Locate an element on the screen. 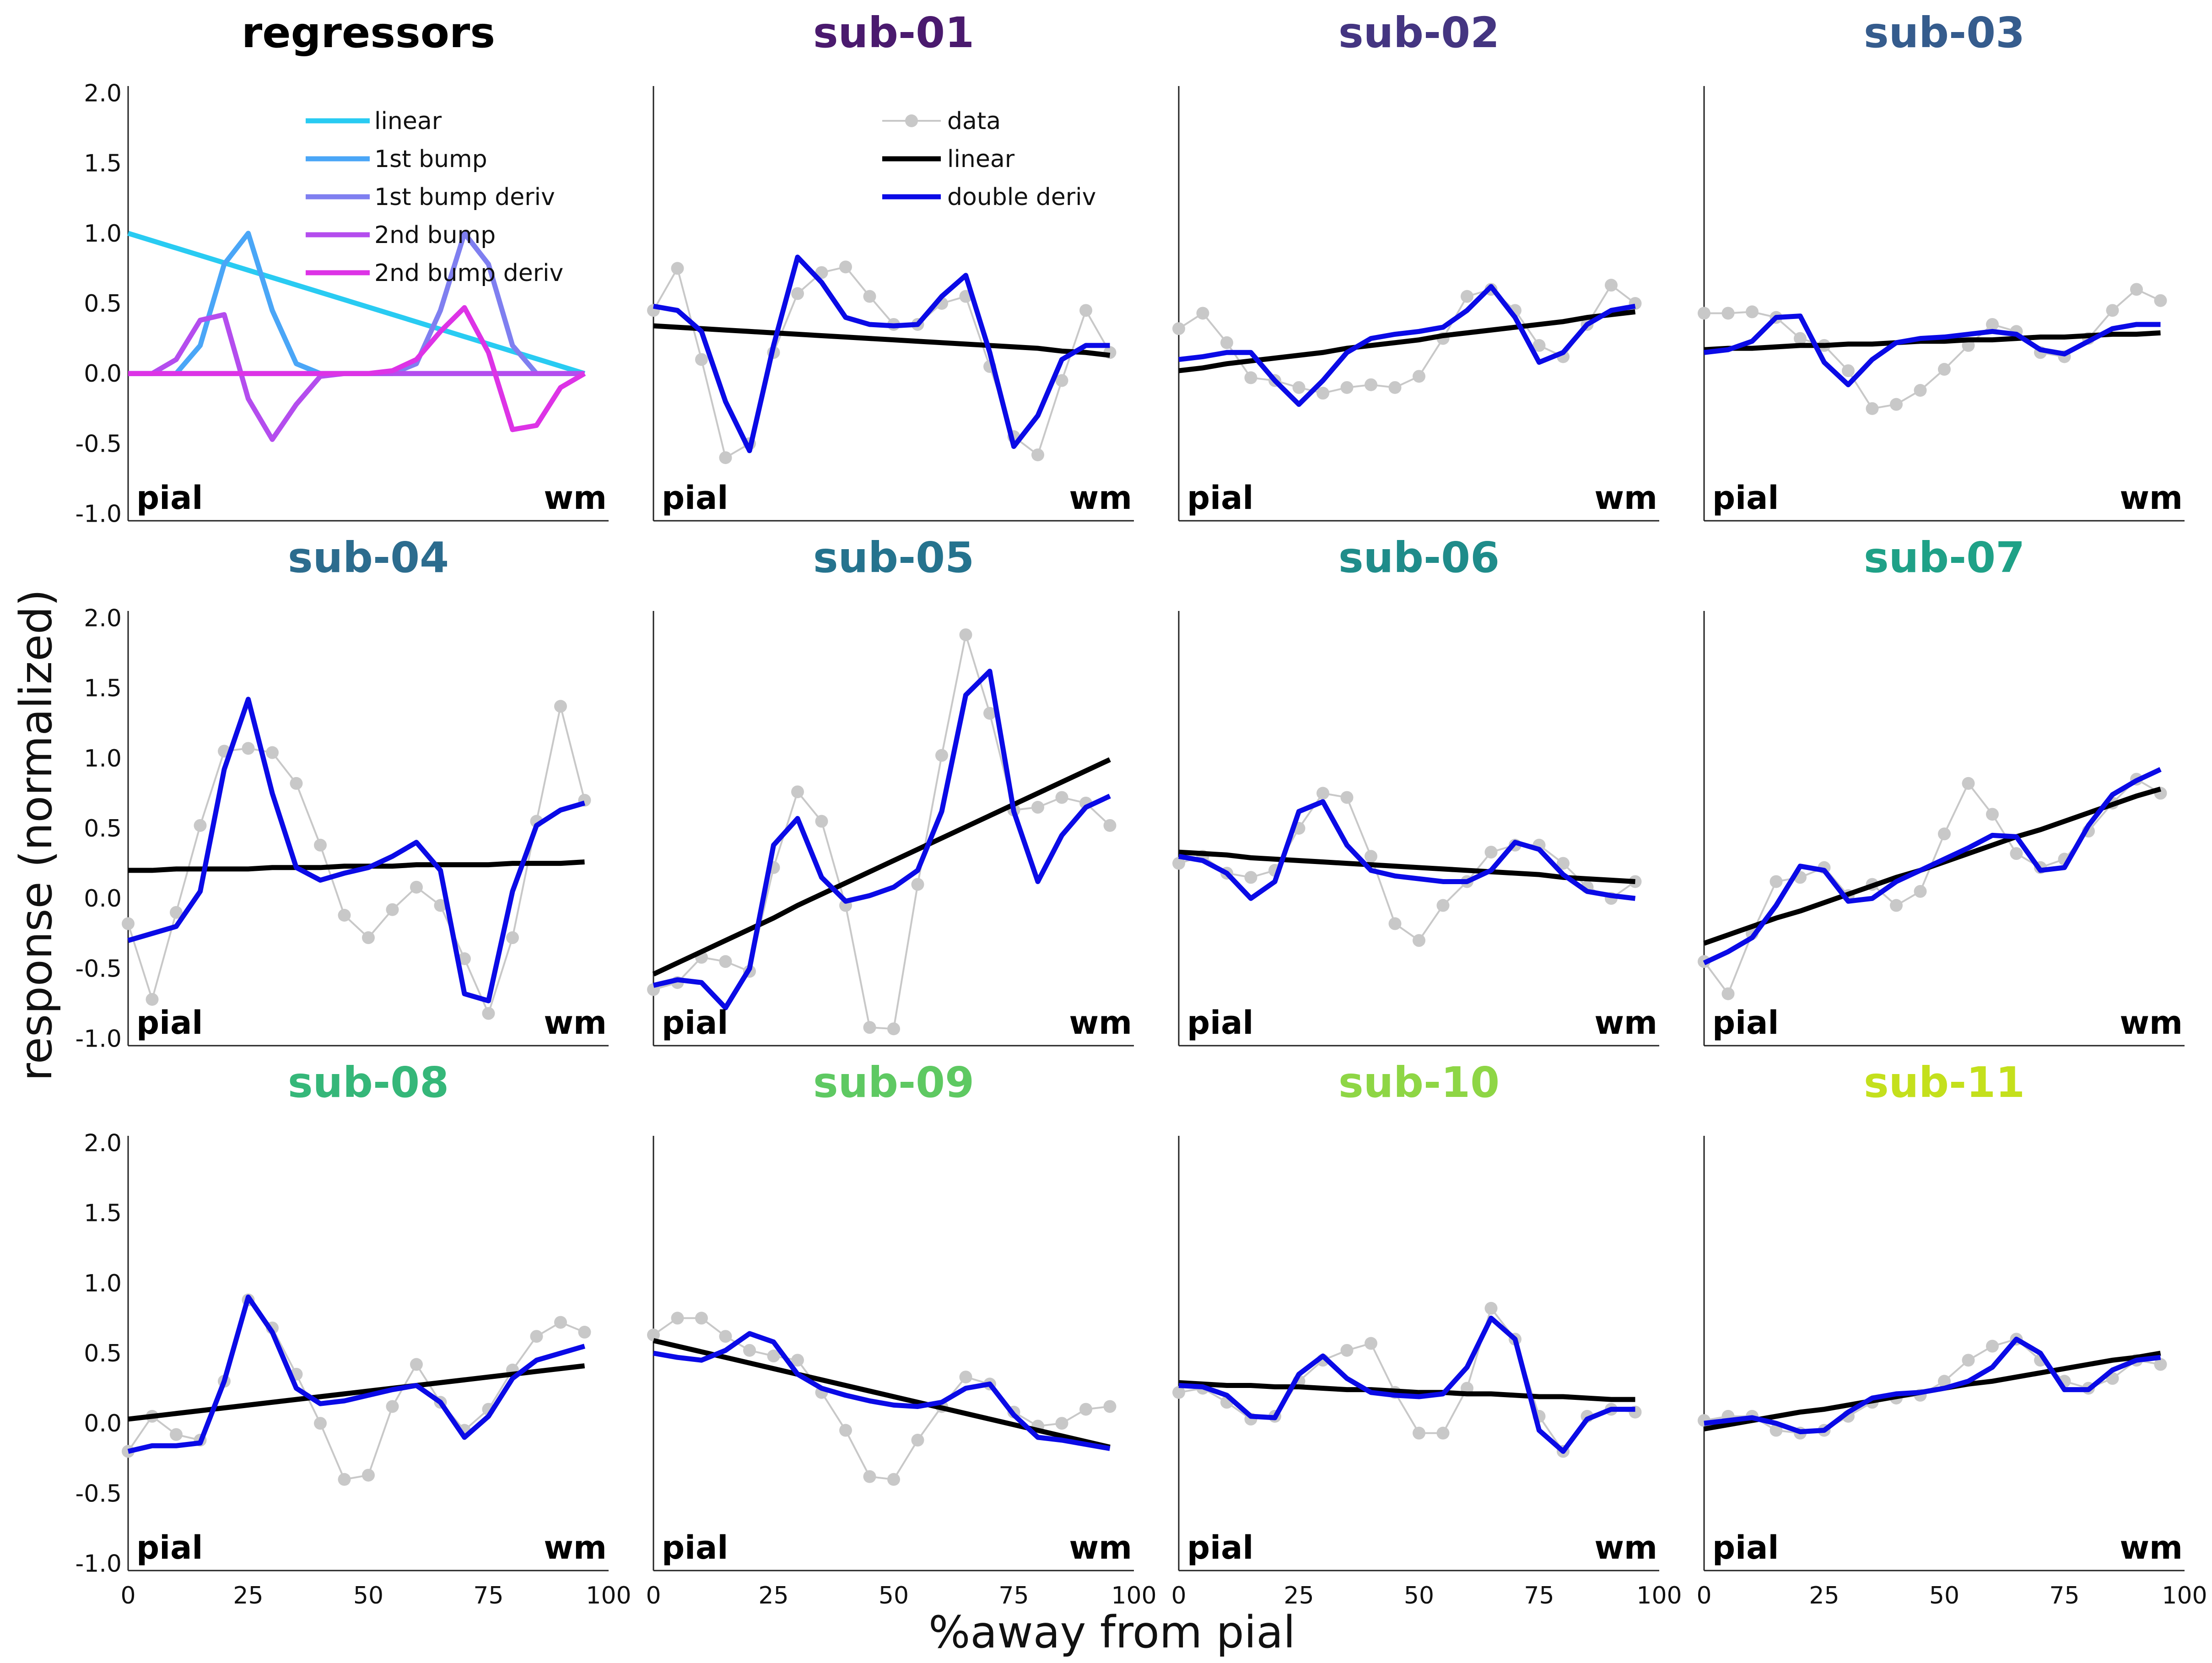  legend-label: 1st bump is located at coordinates (430, 159).